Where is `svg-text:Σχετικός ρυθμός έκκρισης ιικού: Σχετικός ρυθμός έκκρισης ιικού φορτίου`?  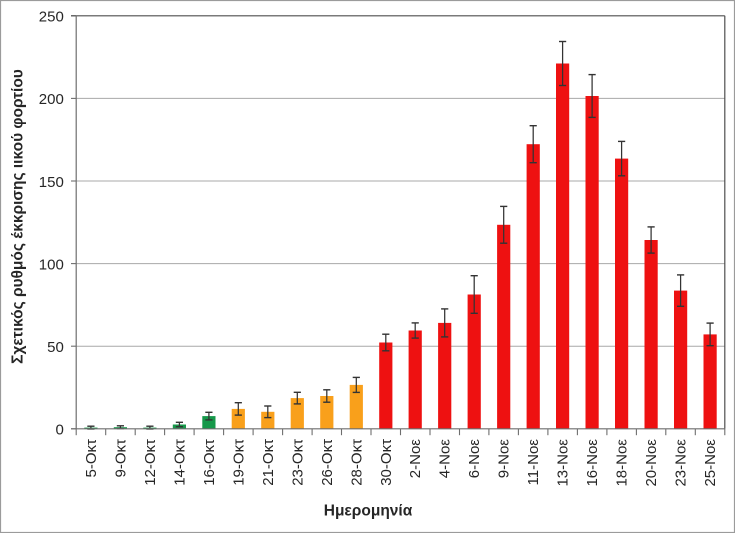
svg-text:Σχετικός ρυθμός έκκρισης ιικού: Σχετικός ρυθμός έκκρισης ιικού φορτίου is located at coordinates (18, 216).